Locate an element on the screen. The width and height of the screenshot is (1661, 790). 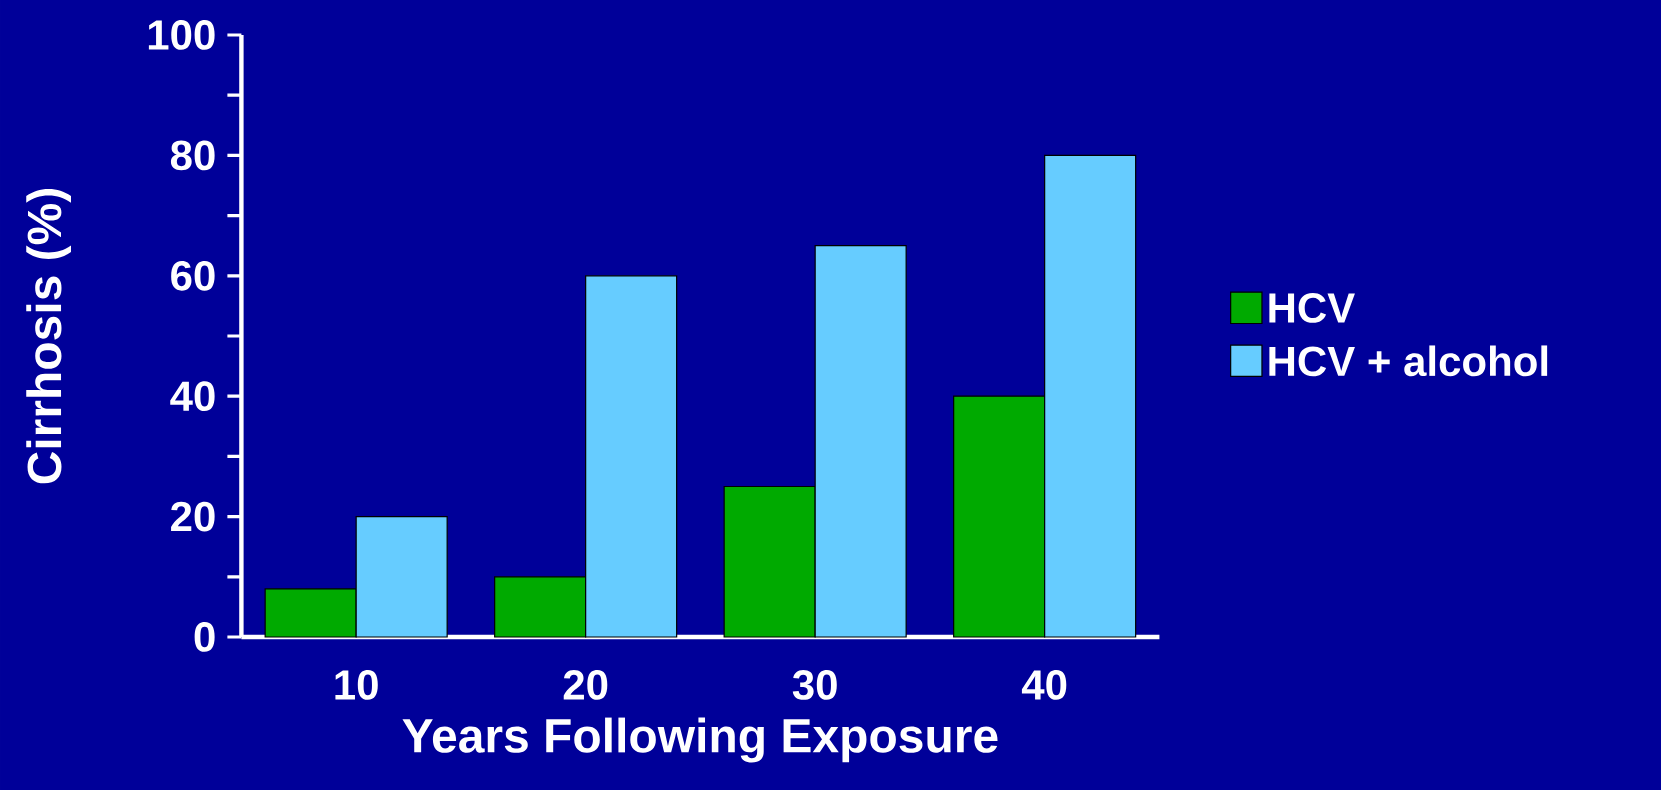
legend-label: HCV is located at coordinates (1312, 308).